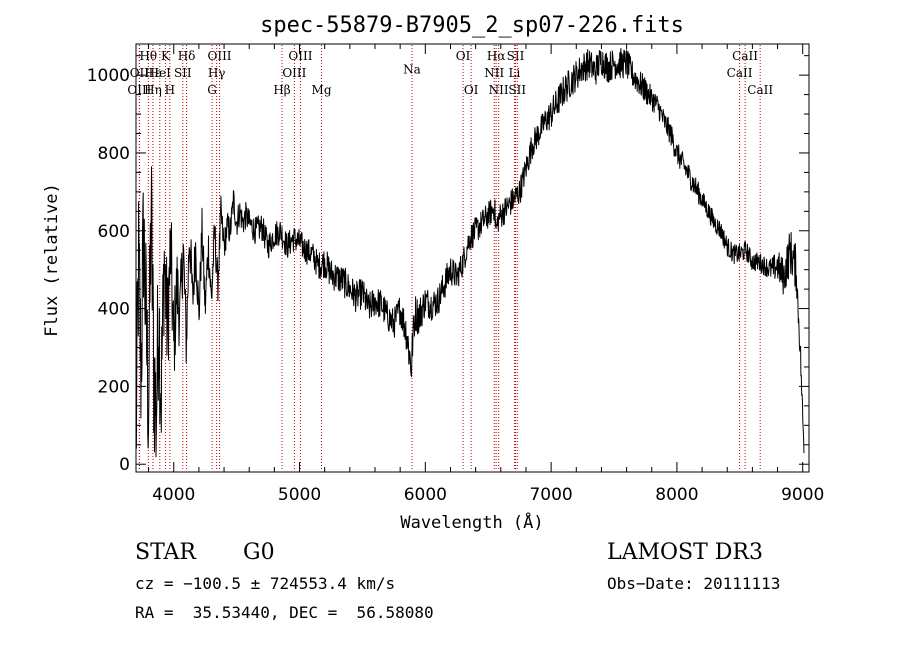  What do you see at coordinates (685, 552) in the screenshot?
I see `survey-name: LAMOST DR3` at bounding box center [685, 552].